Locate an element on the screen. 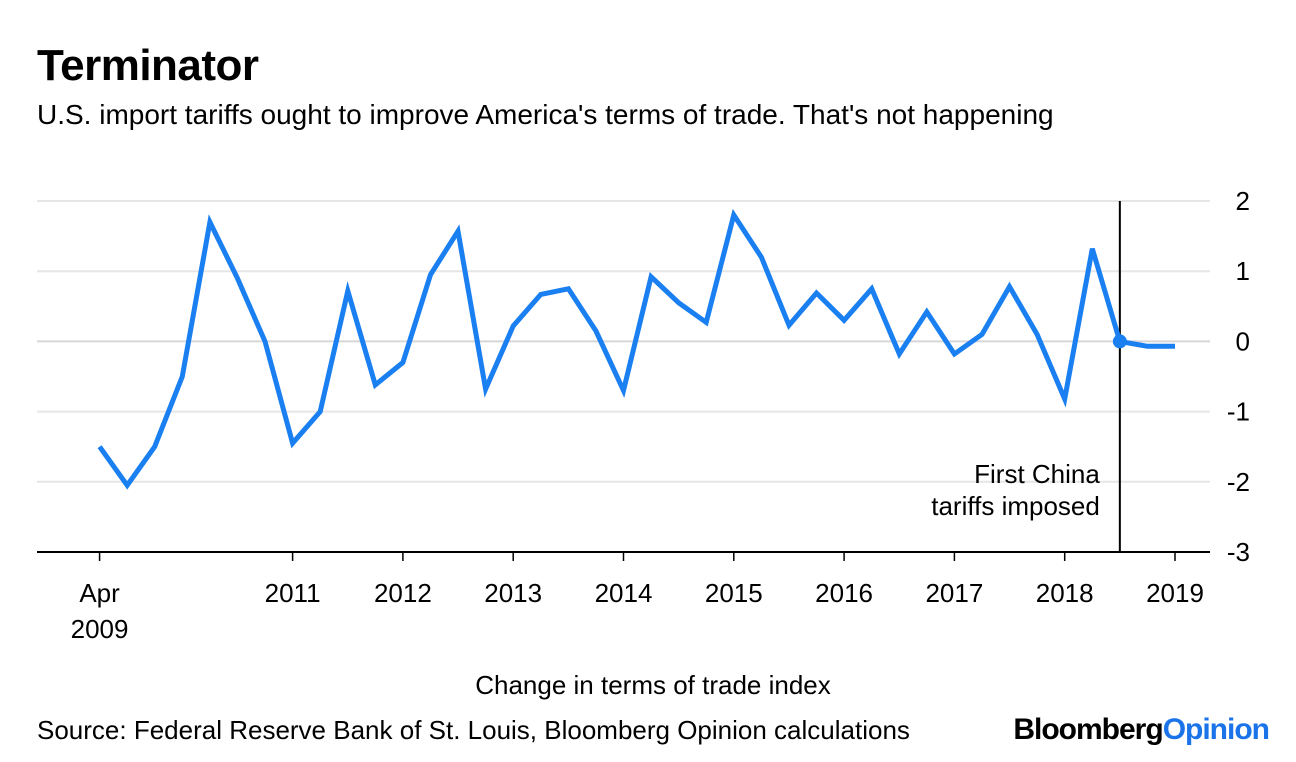 The height and width of the screenshot is (762, 1296). y-tick-label: 0 is located at coordinates (1243, 341).